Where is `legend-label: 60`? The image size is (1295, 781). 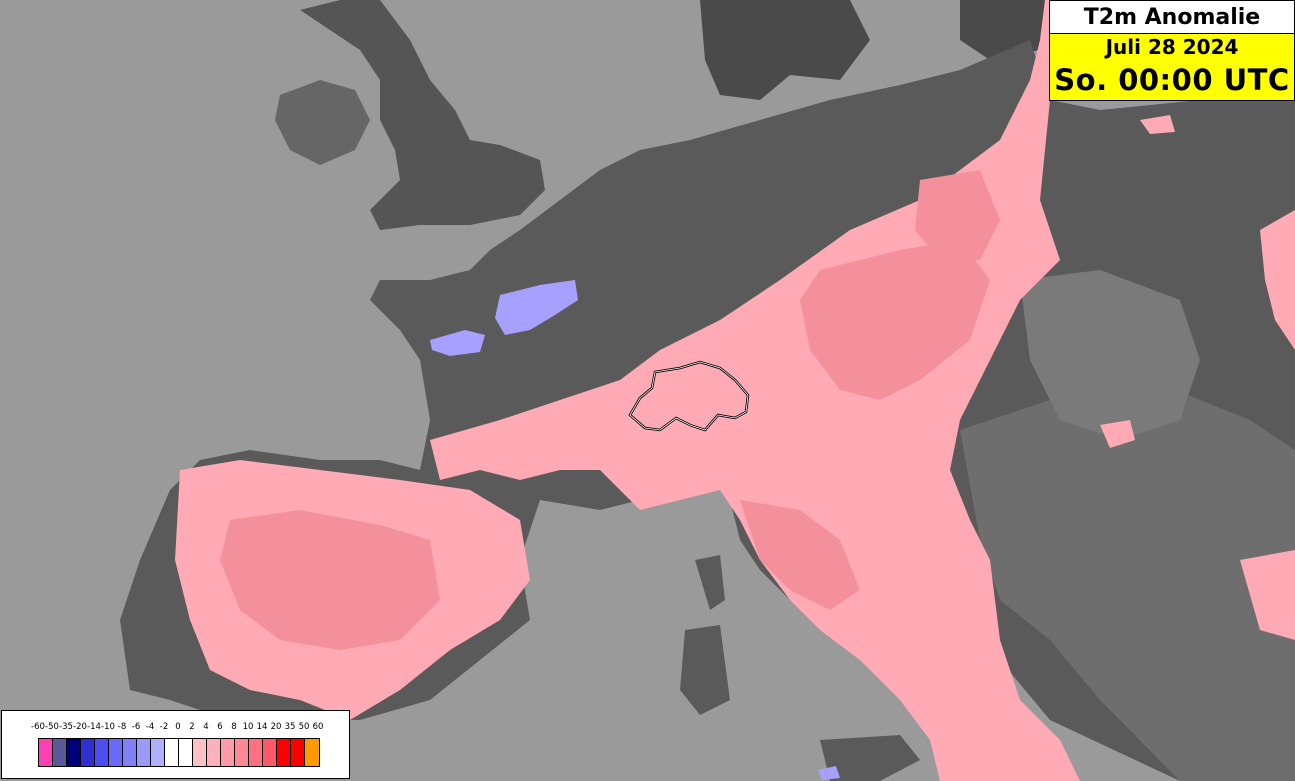 legend-label: 60 is located at coordinates (318, 727).